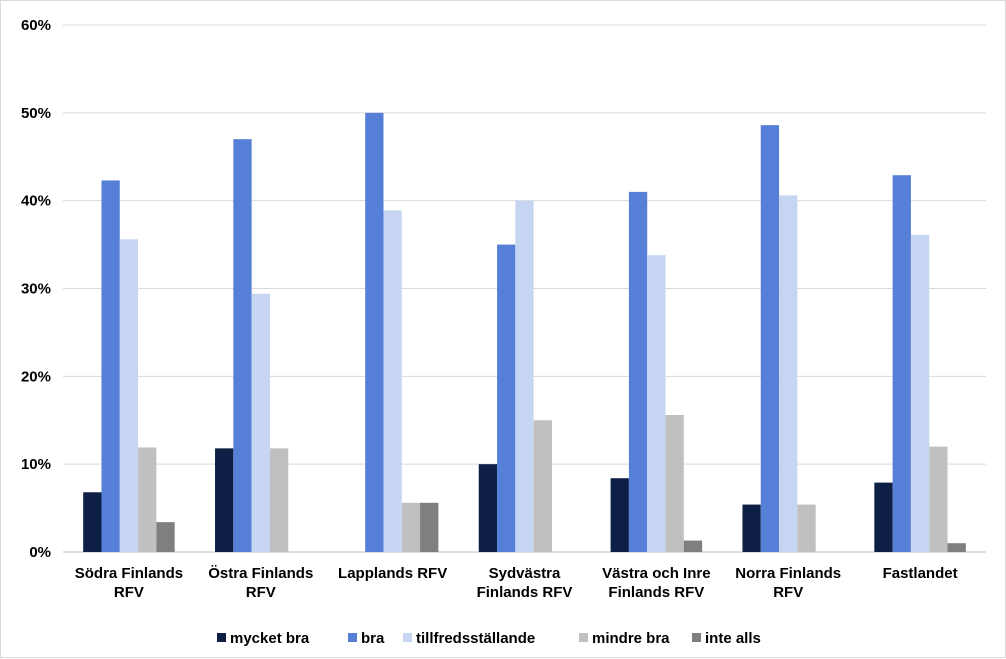 This screenshot has width=1006, height=659. Describe the element at coordinates (656, 583) in the screenshot. I see `x-tick-label: Västra och Inre Finlands RFV` at that location.